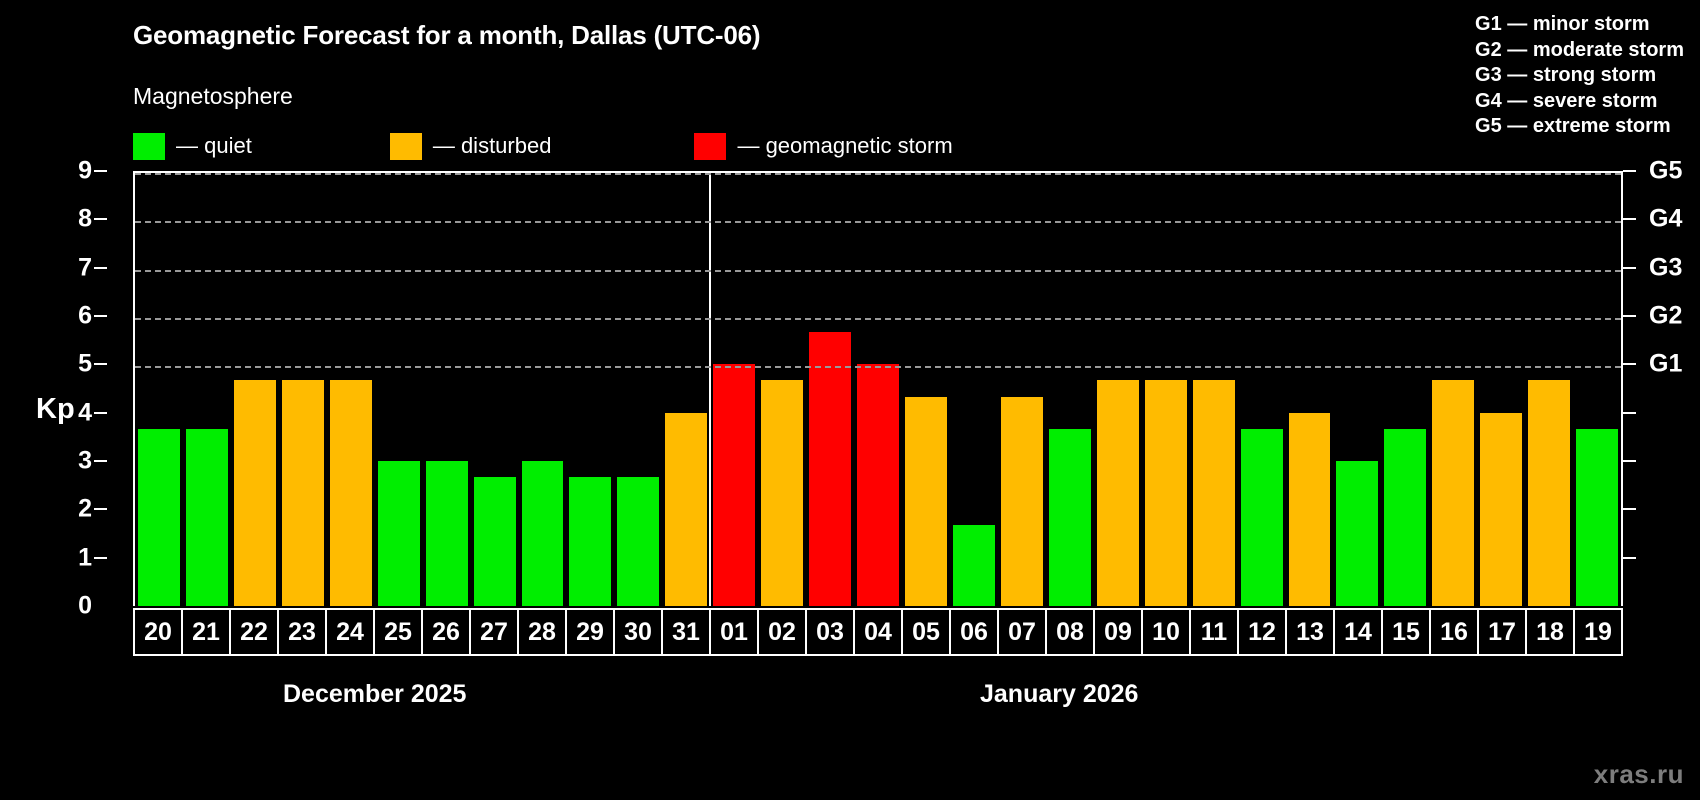 Image resolution: width=1700 pixels, height=800 pixels. What do you see at coordinates (975, 632) in the screenshot?
I see `day-label-06: 06` at bounding box center [975, 632].